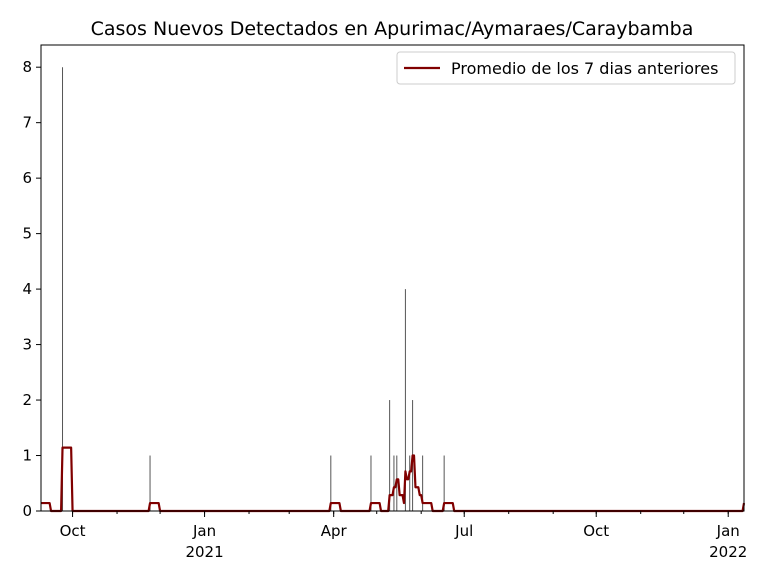  Describe the element at coordinates (463, 531) in the screenshot. I see `x-tick-label: Jul` at that location.